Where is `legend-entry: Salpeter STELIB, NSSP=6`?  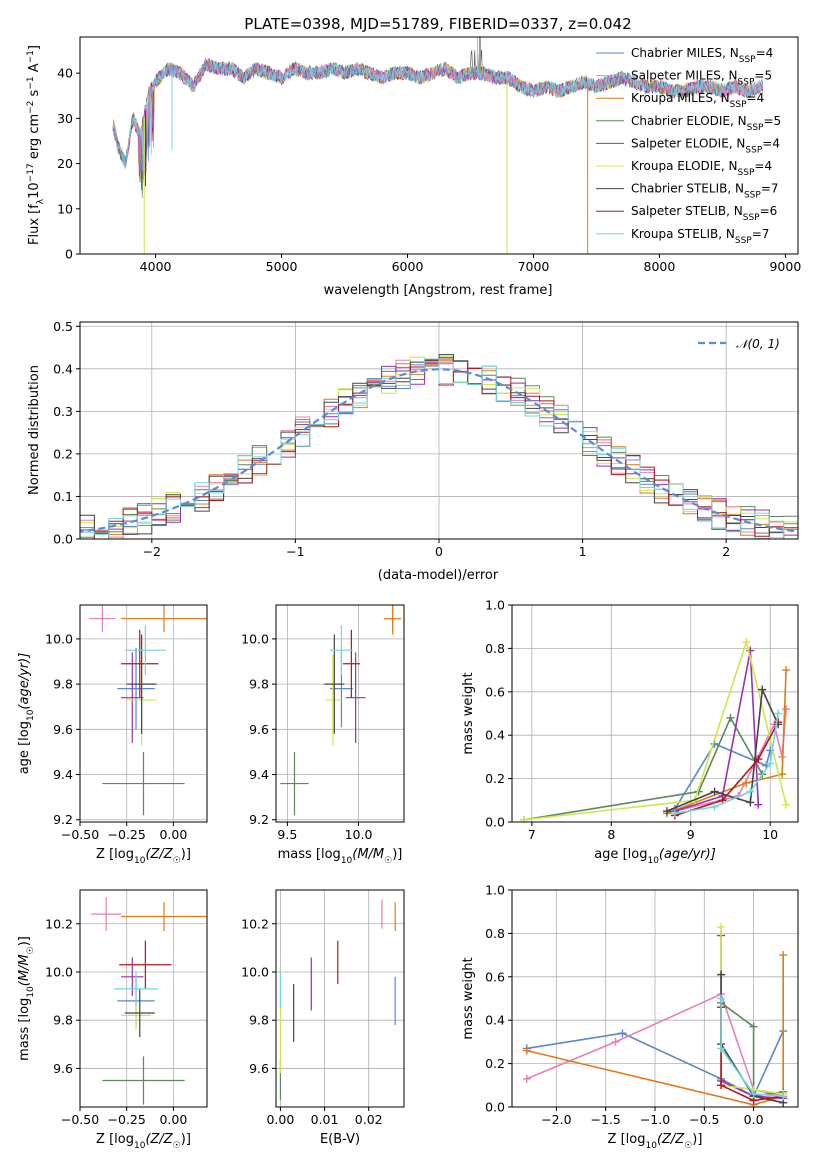
legend-entry: Salpeter STELIB, NSSP=6 is located at coordinates (704, 213).